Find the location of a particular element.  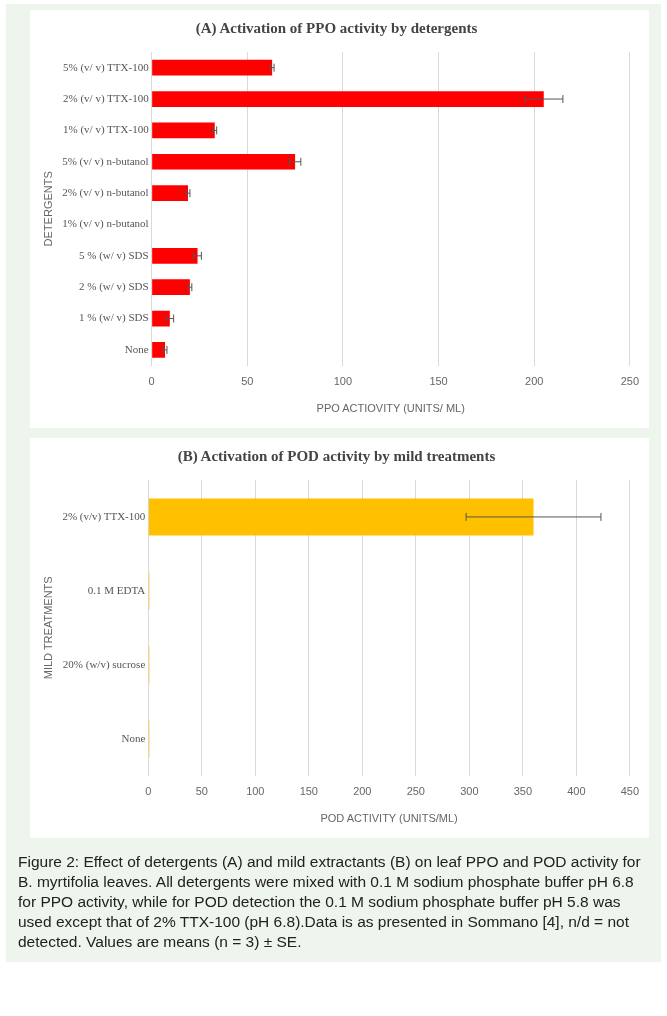

y-tick-label: 2% (v/v) TTX-100 is located at coordinates (104, 516).